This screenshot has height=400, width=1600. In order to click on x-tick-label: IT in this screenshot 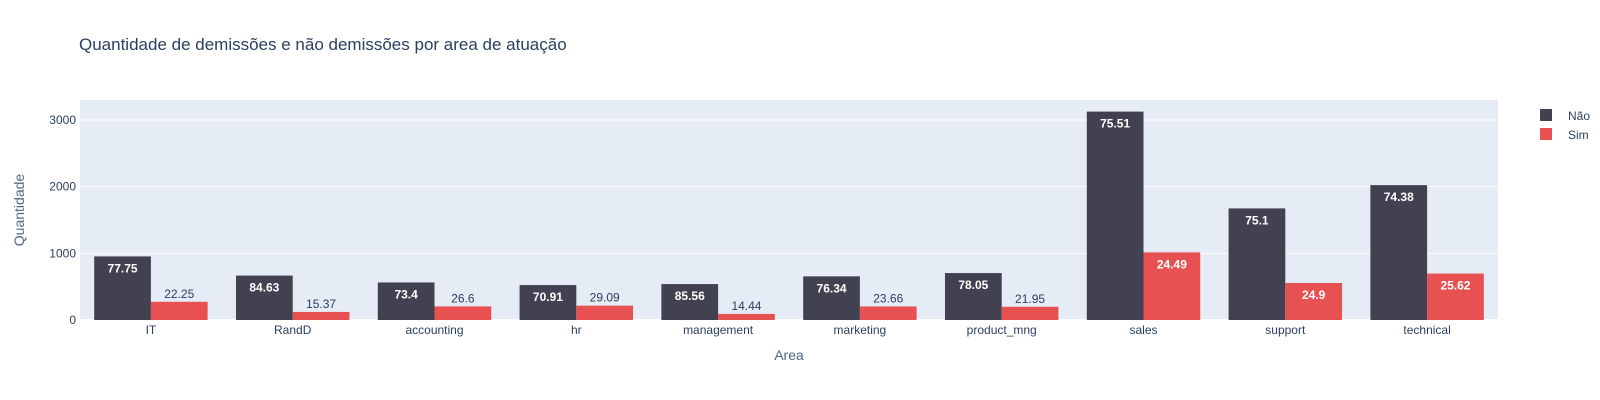, I will do `click(151, 330)`.